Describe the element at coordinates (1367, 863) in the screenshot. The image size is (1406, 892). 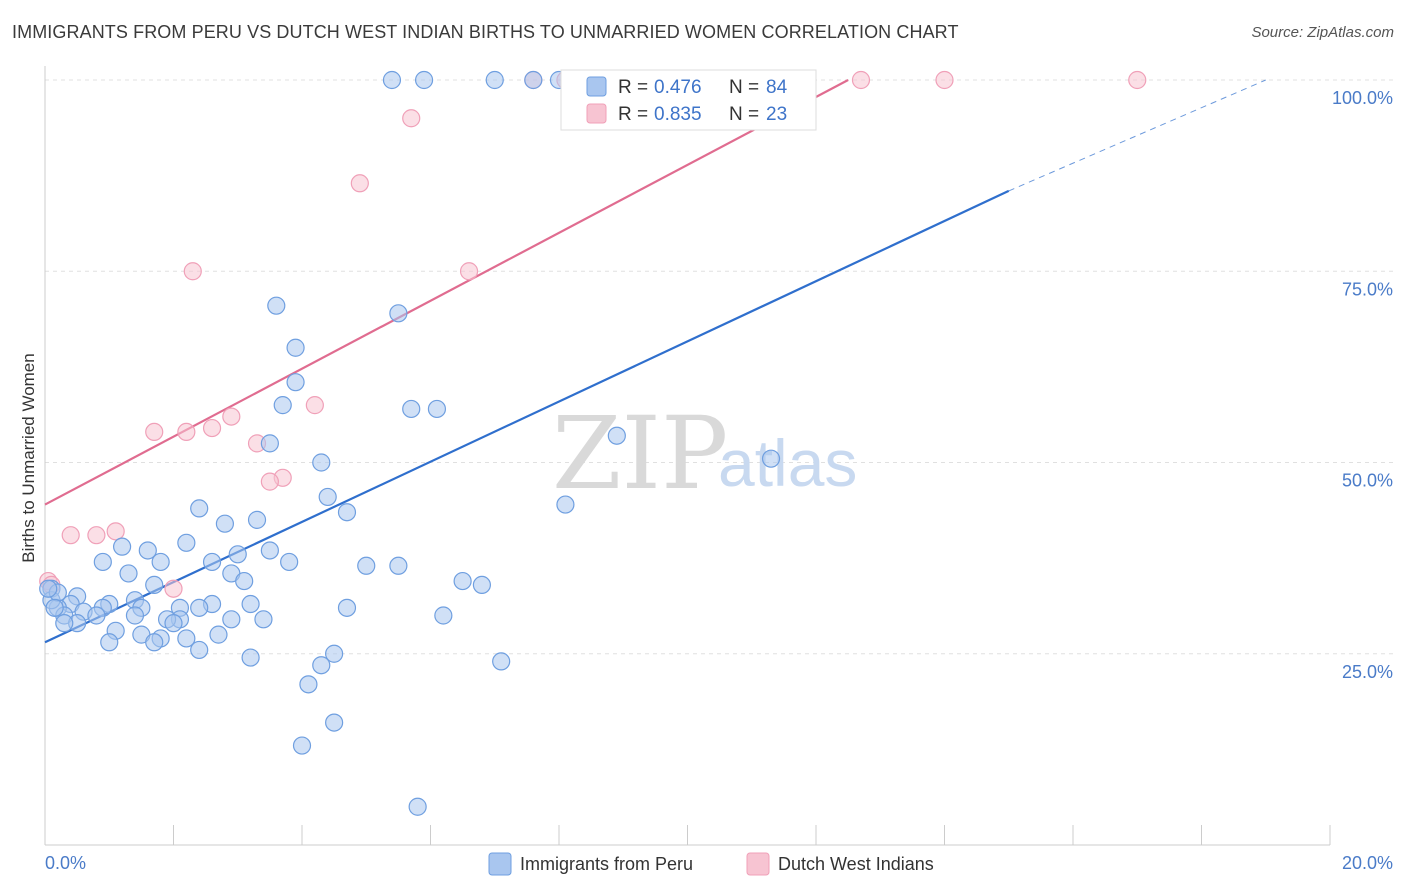
I see `x-tick-label-1: 20.0%` at that location.